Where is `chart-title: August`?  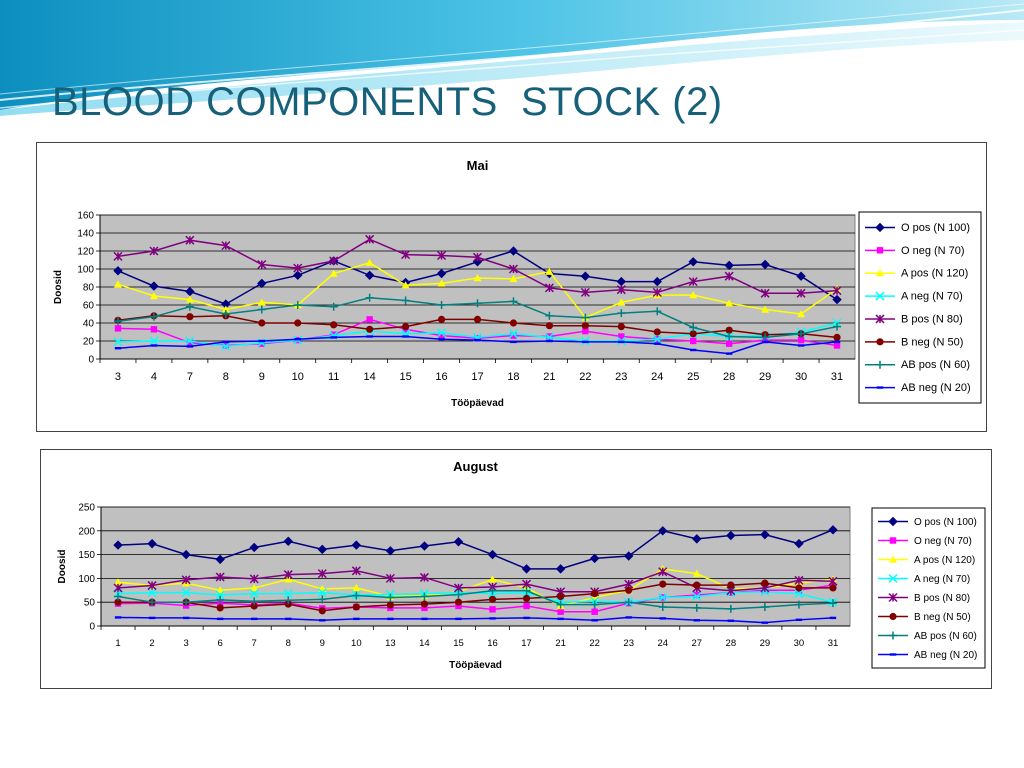
chart-title: August is located at coordinates (475, 466).